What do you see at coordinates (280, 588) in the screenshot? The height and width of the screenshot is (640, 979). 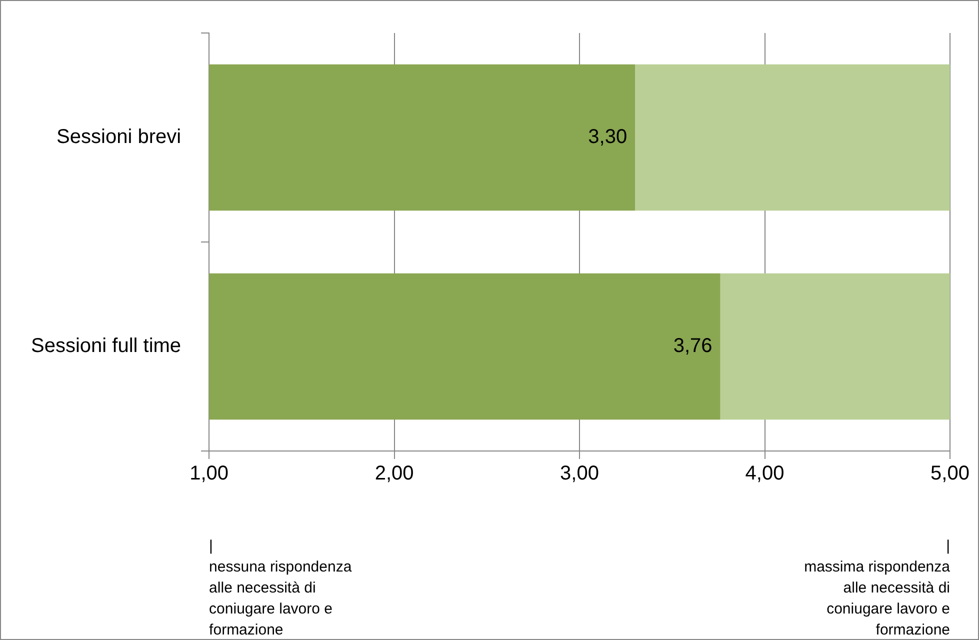 I see `text: | nessuna rispondenza alle necessità di coniugare lavoro e formazione` at bounding box center [280, 588].